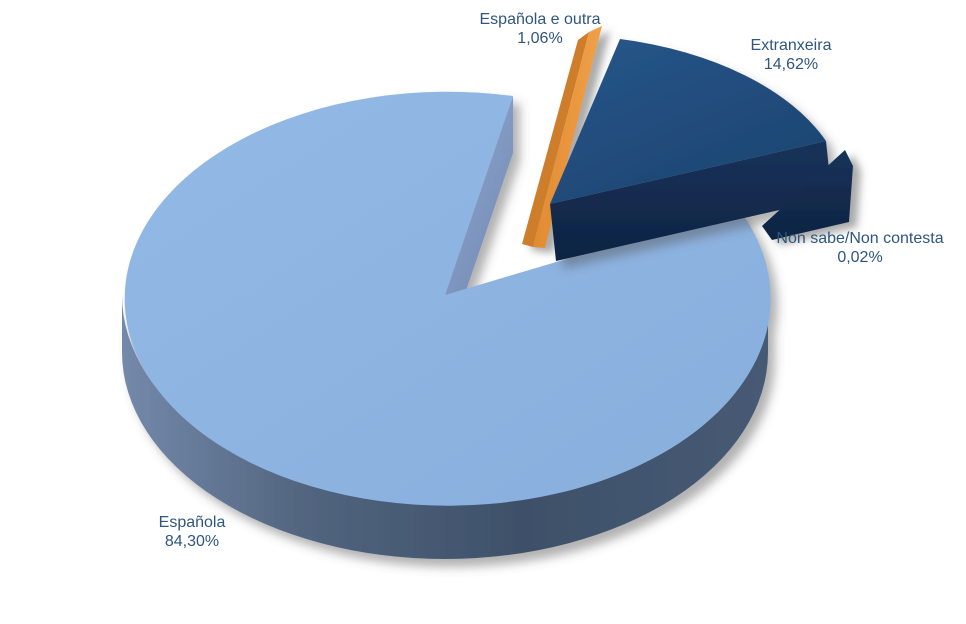 Image resolution: width=966 pixels, height=624 pixels. Describe the element at coordinates (691, 201) in the screenshot. I see `slice-extranxeira-side` at that location.